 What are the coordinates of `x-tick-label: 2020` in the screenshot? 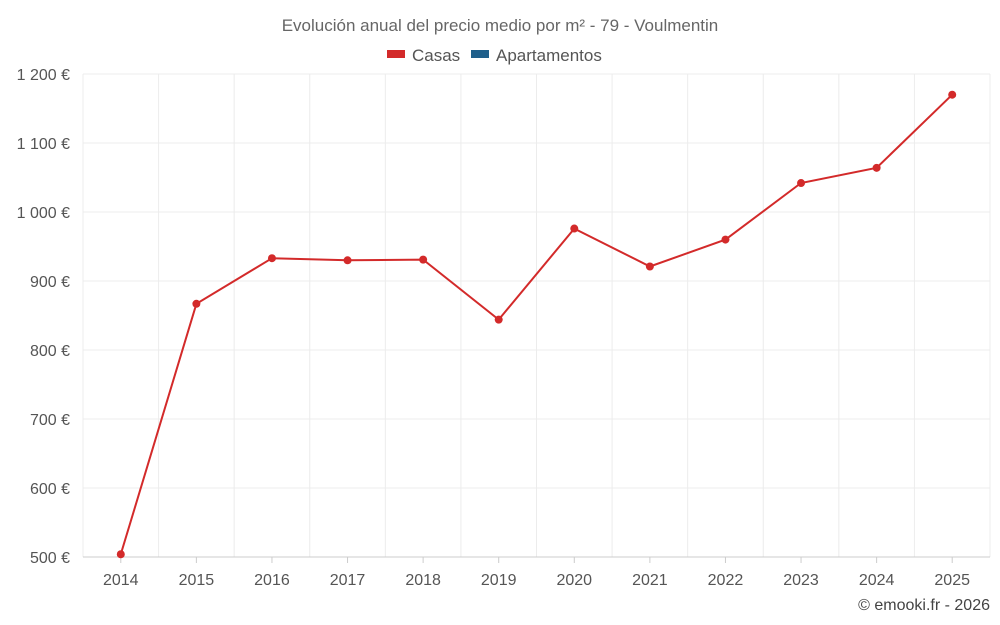 It's located at (574, 580).